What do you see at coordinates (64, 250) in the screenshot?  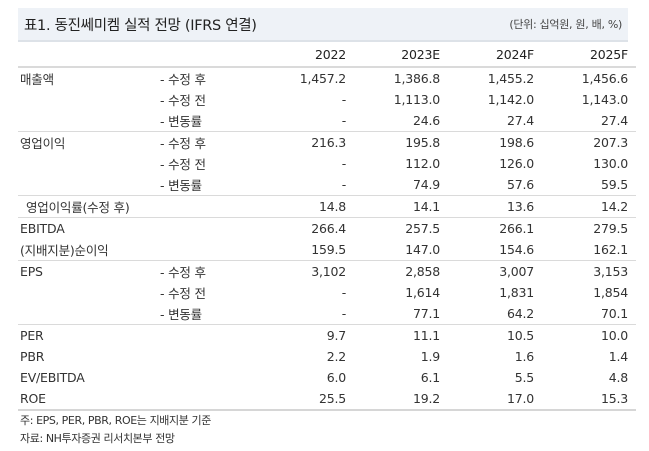 I see `row-label: (지배지분)순이익` at bounding box center [64, 250].